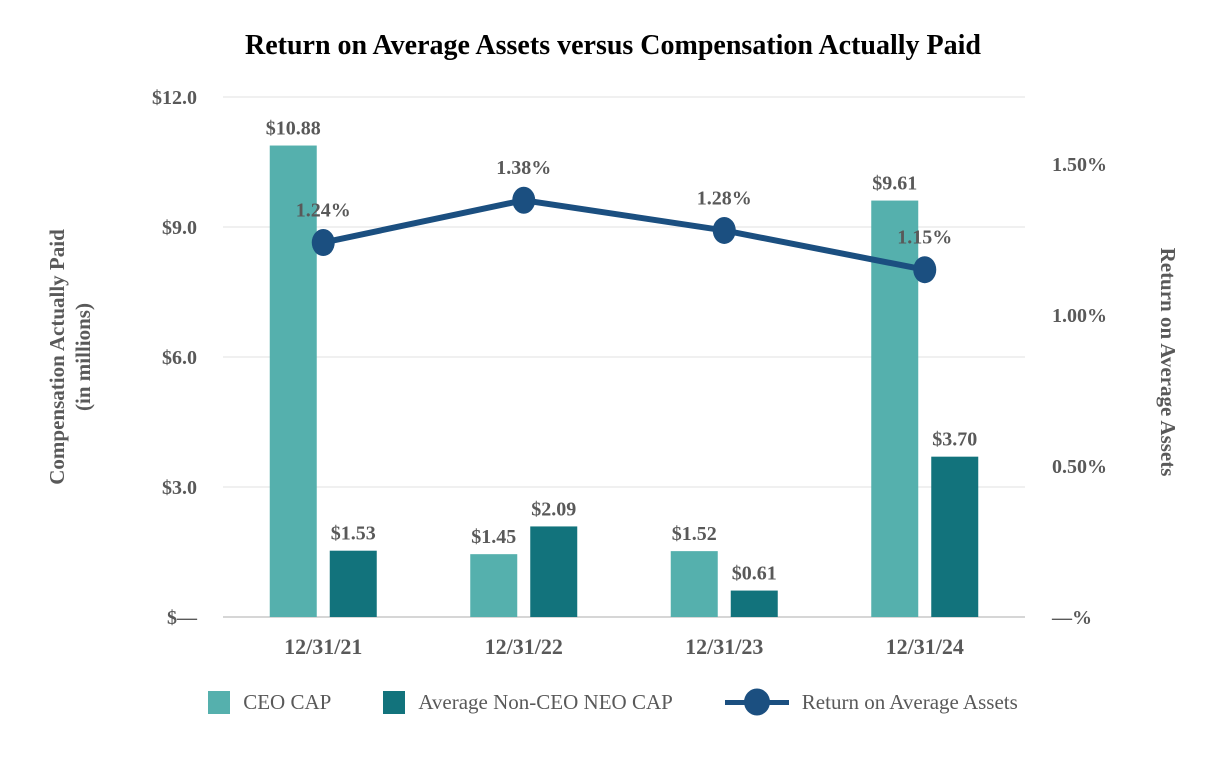 This screenshot has width=1226, height=760. I want to click on bar-data-label: $1.53, so click(353, 534).